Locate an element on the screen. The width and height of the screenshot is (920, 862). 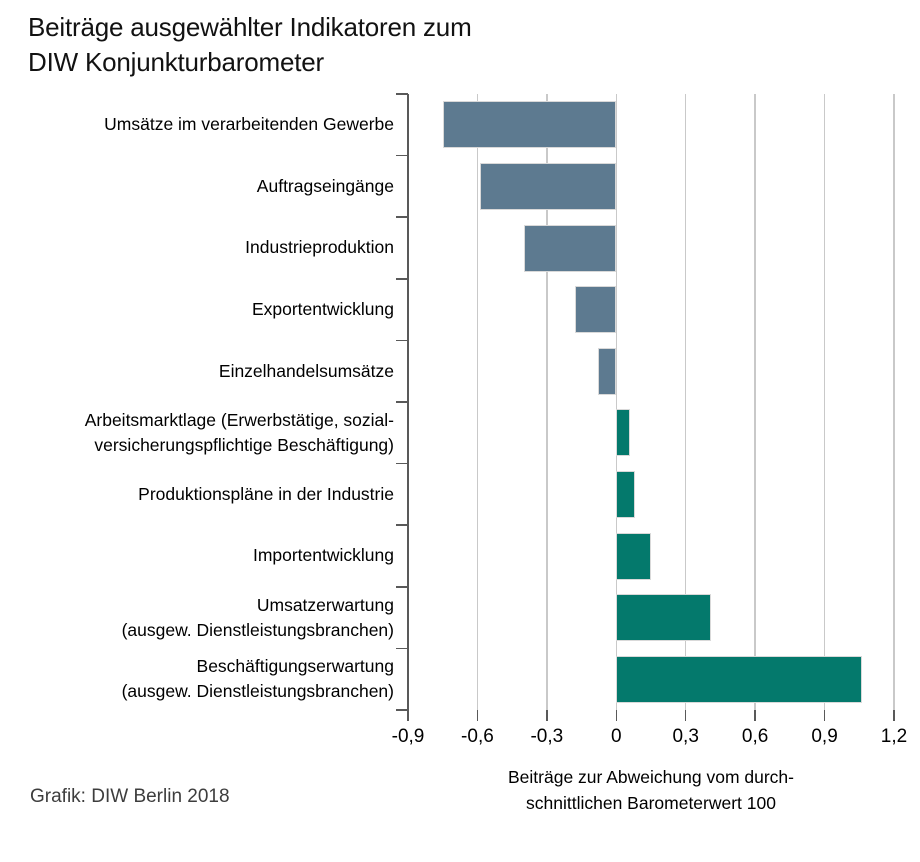
y-axis-line is located at coordinates (408, 402).